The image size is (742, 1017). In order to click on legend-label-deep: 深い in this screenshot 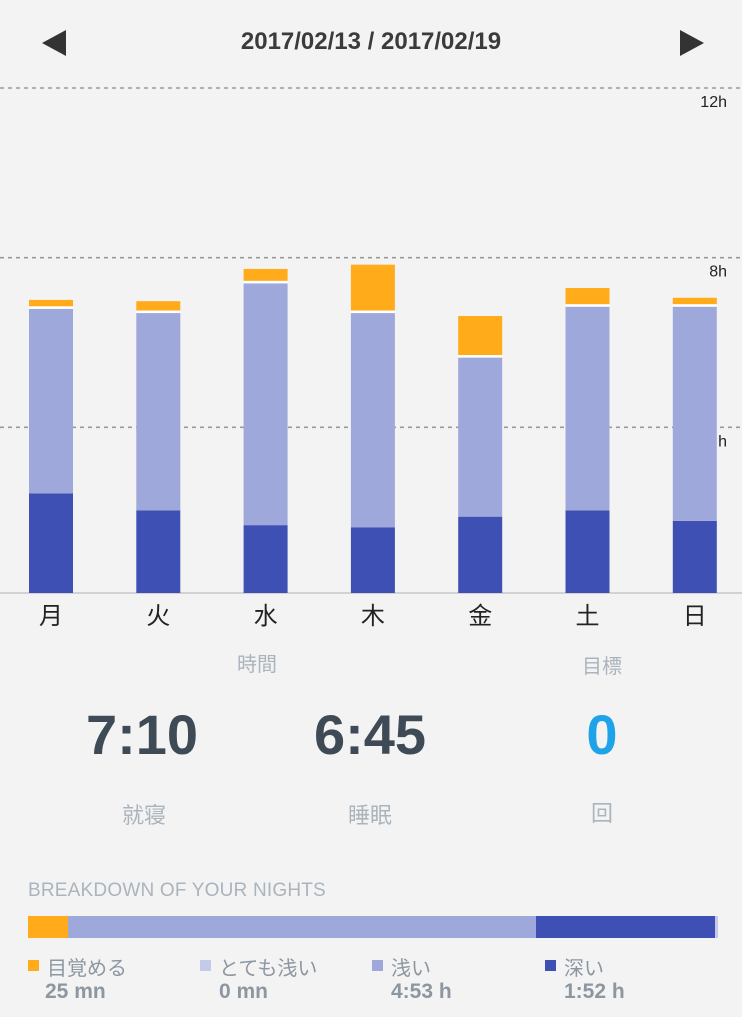, I will do `click(584, 968)`.